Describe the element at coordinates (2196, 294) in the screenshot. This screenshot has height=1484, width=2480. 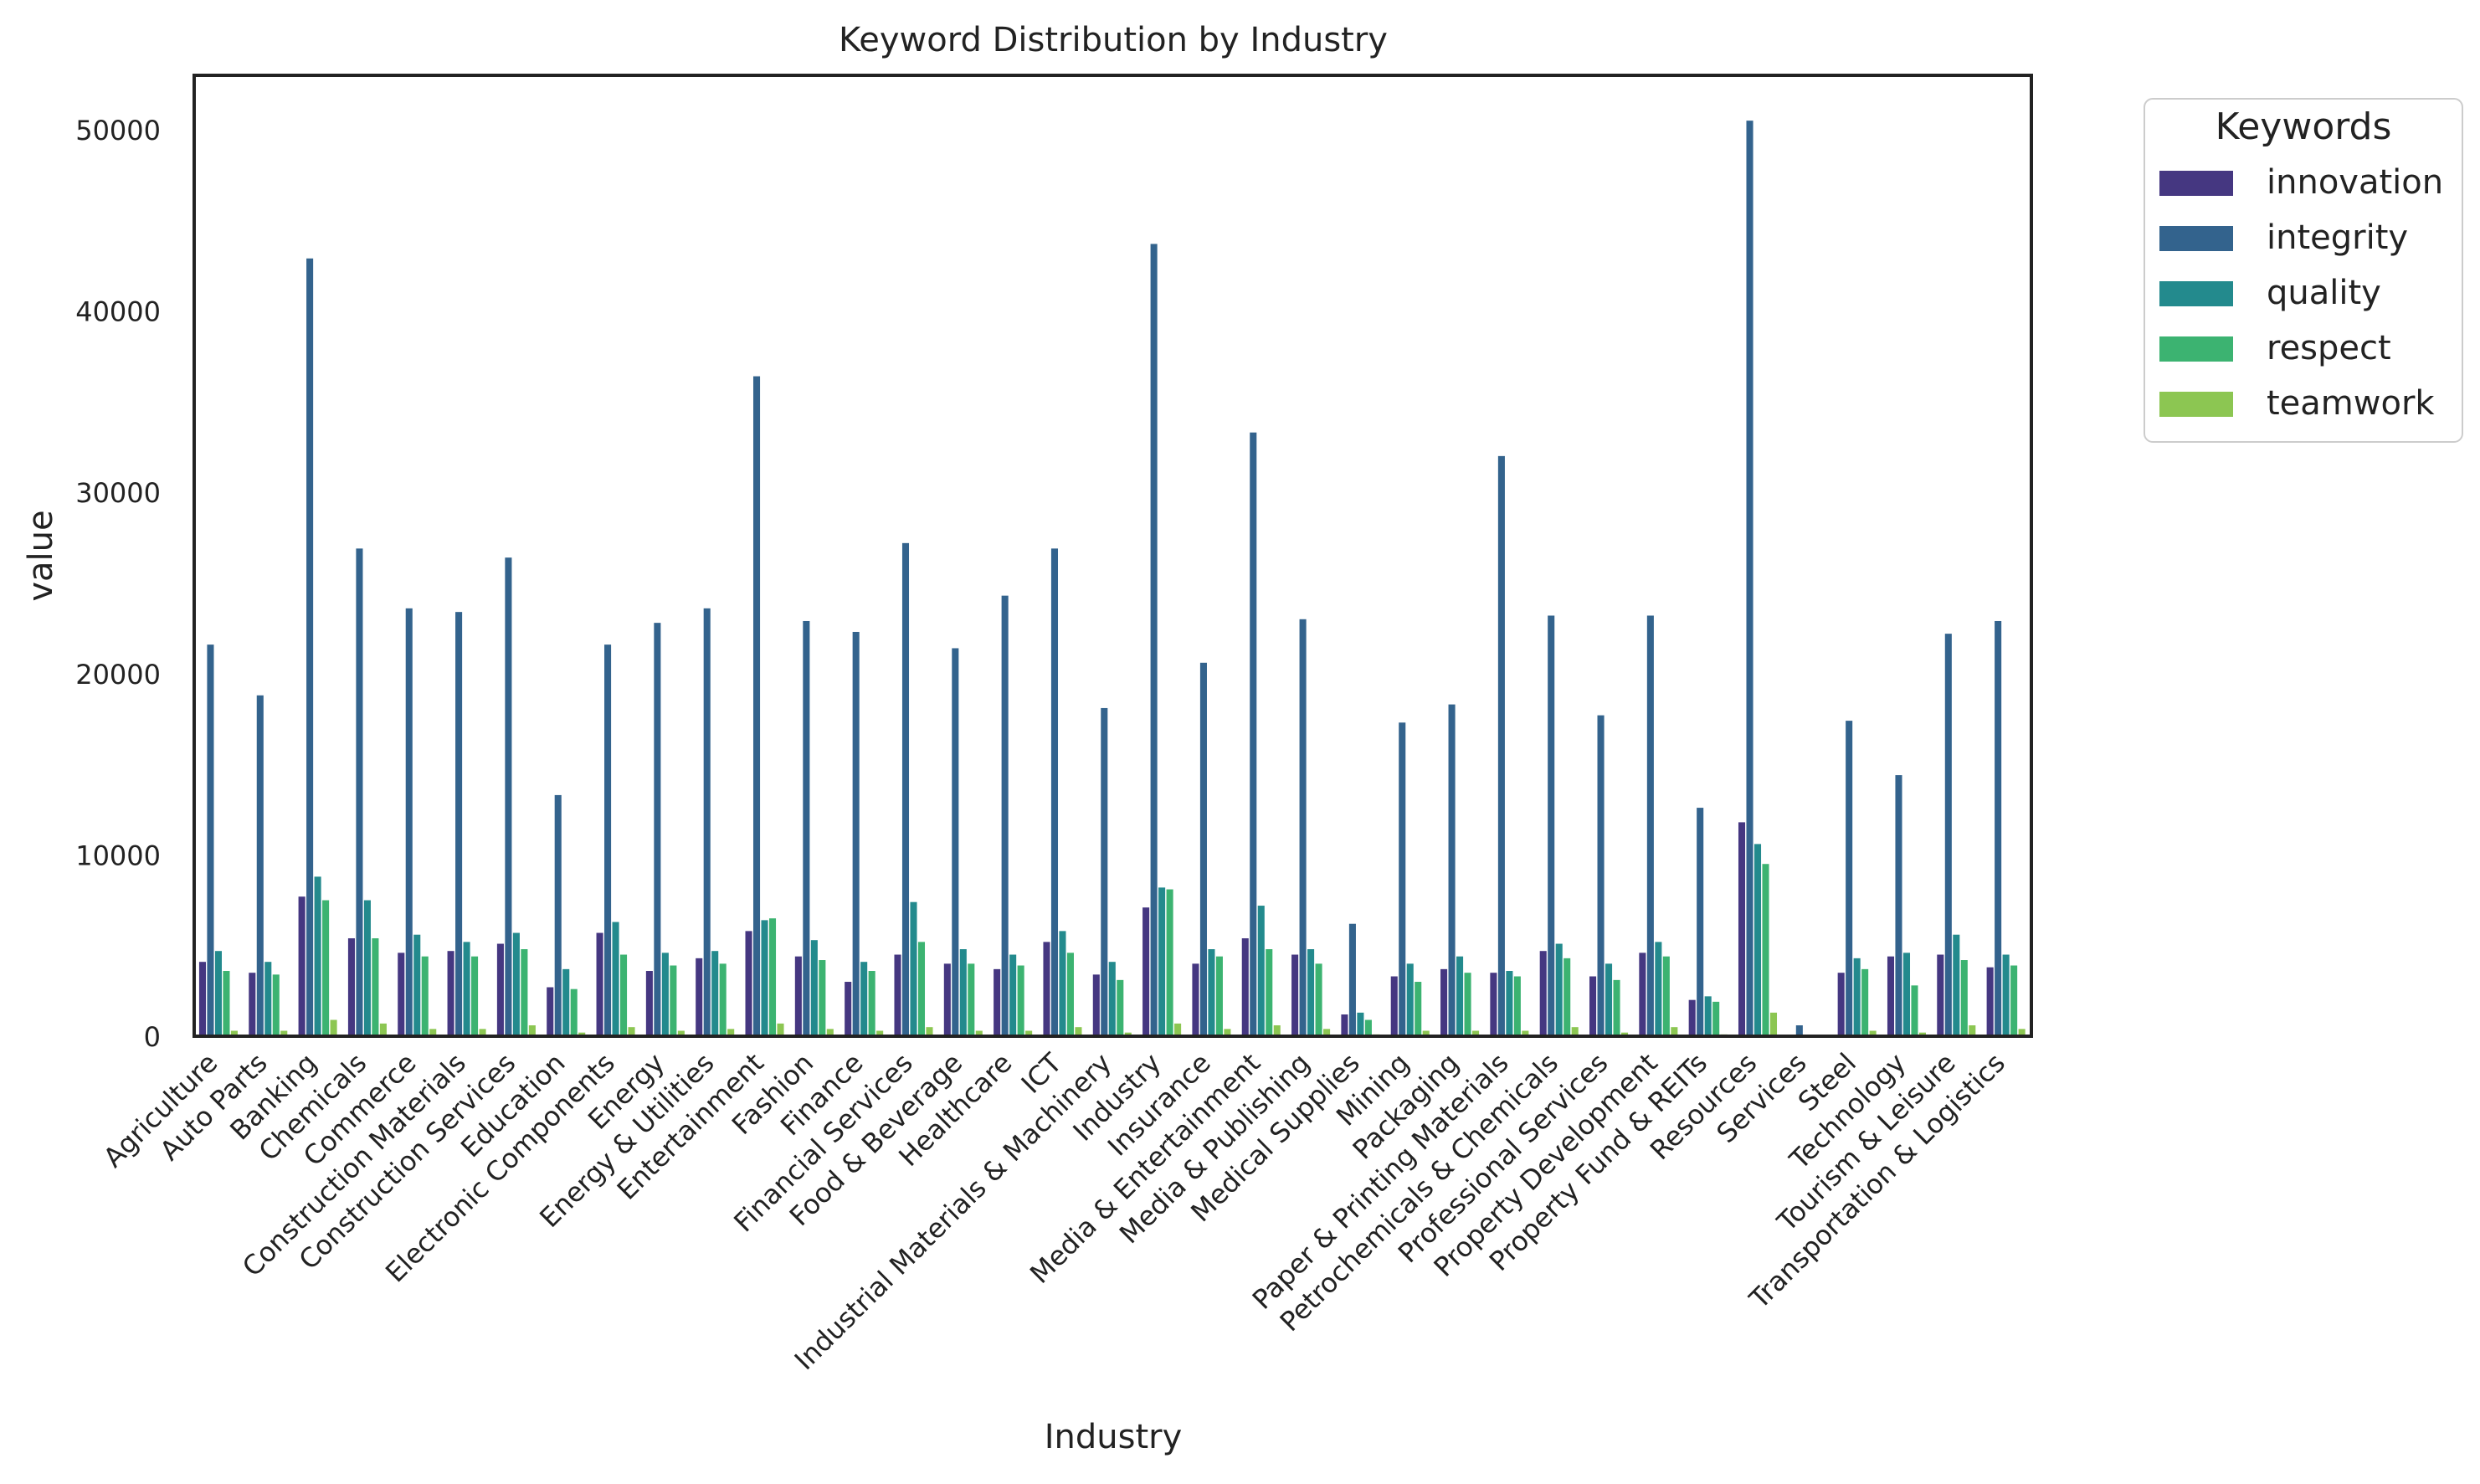
I see `legend-swatch-quality` at that location.